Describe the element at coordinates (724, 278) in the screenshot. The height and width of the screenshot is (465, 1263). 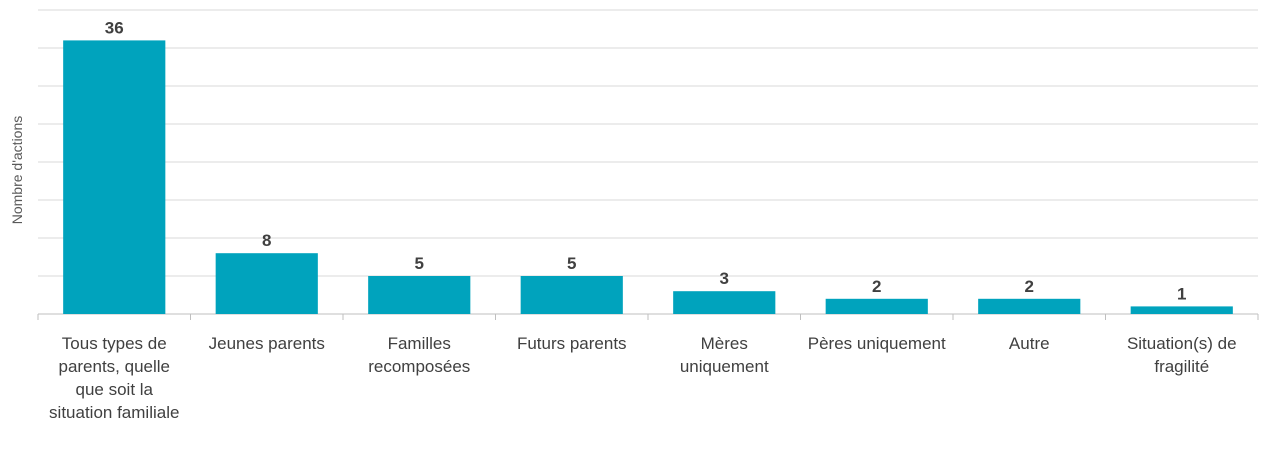
I see `data-label: 3` at that location.